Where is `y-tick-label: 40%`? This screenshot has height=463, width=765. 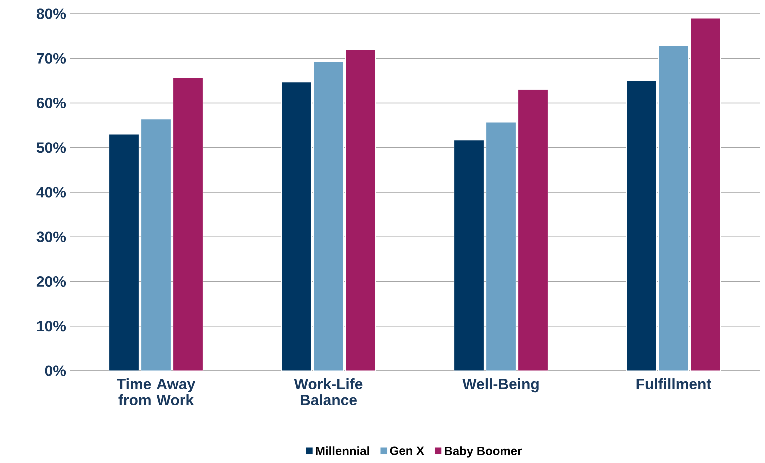 y-tick-label: 40% is located at coordinates (51, 192).